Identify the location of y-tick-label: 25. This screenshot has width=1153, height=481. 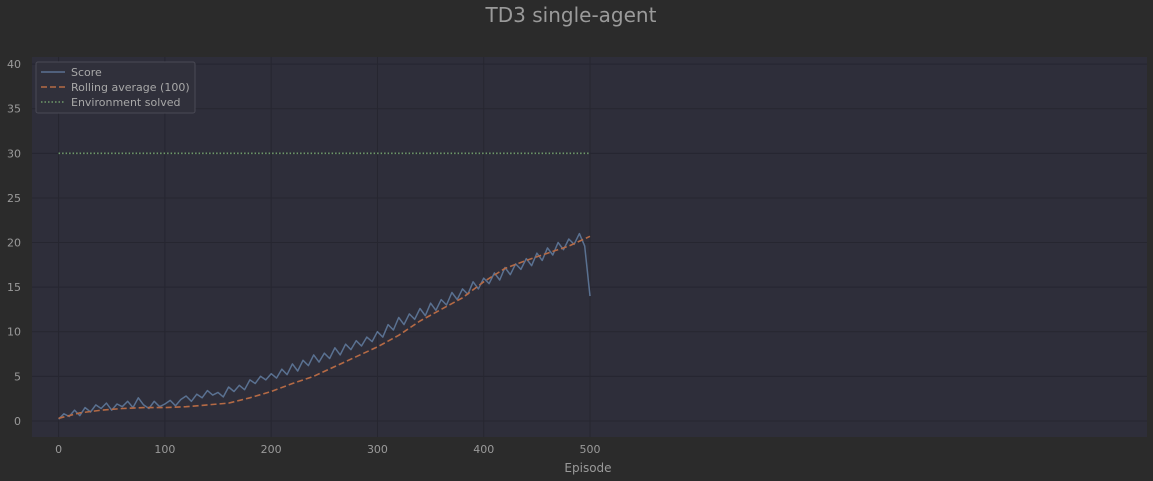
(14, 198).